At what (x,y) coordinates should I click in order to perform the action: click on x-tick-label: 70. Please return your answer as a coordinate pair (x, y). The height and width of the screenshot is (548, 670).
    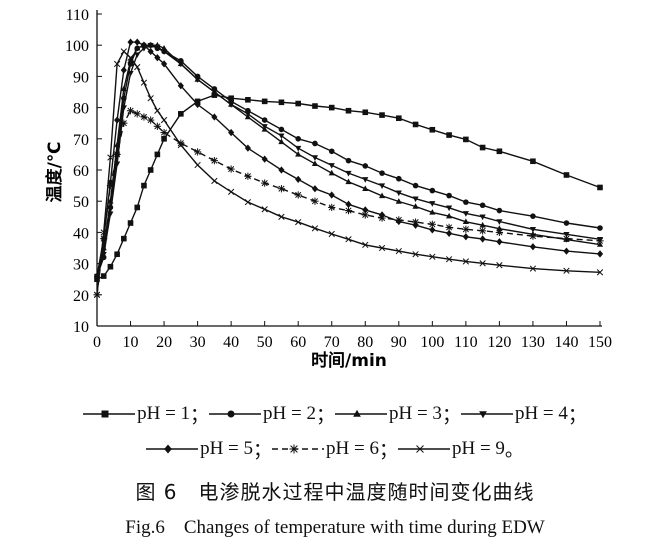
    Looking at the image, I should click on (332, 342).